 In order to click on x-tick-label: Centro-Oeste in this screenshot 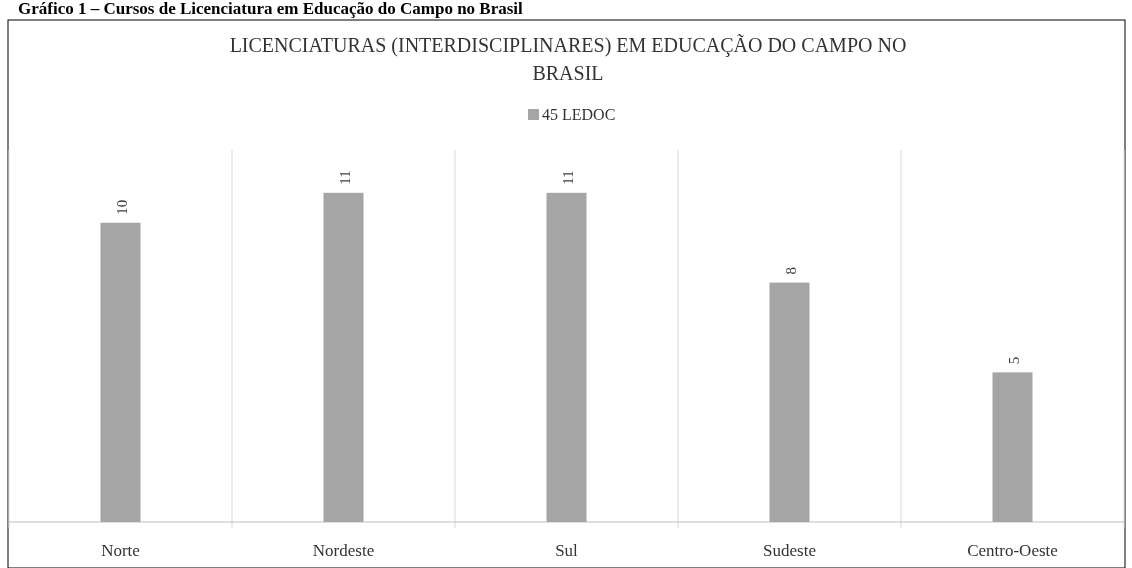, I will do `click(1012, 550)`.